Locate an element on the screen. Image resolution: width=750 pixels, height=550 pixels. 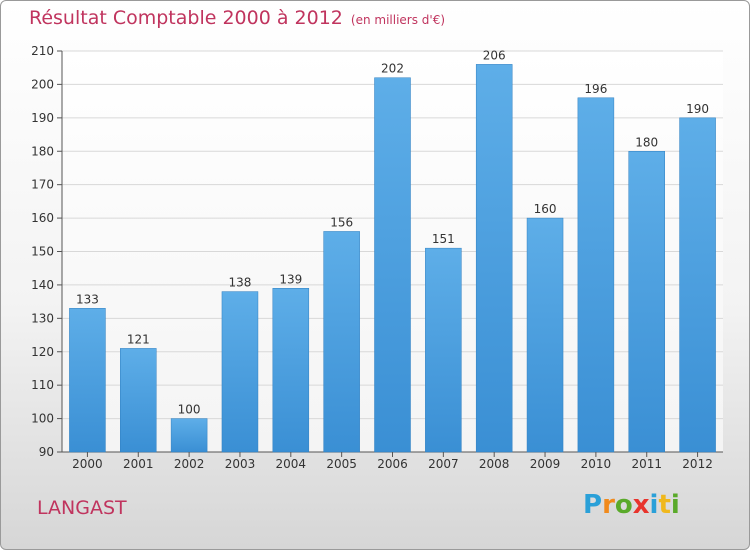
bar-value-label: 133 is located at coordinates (87, 299).